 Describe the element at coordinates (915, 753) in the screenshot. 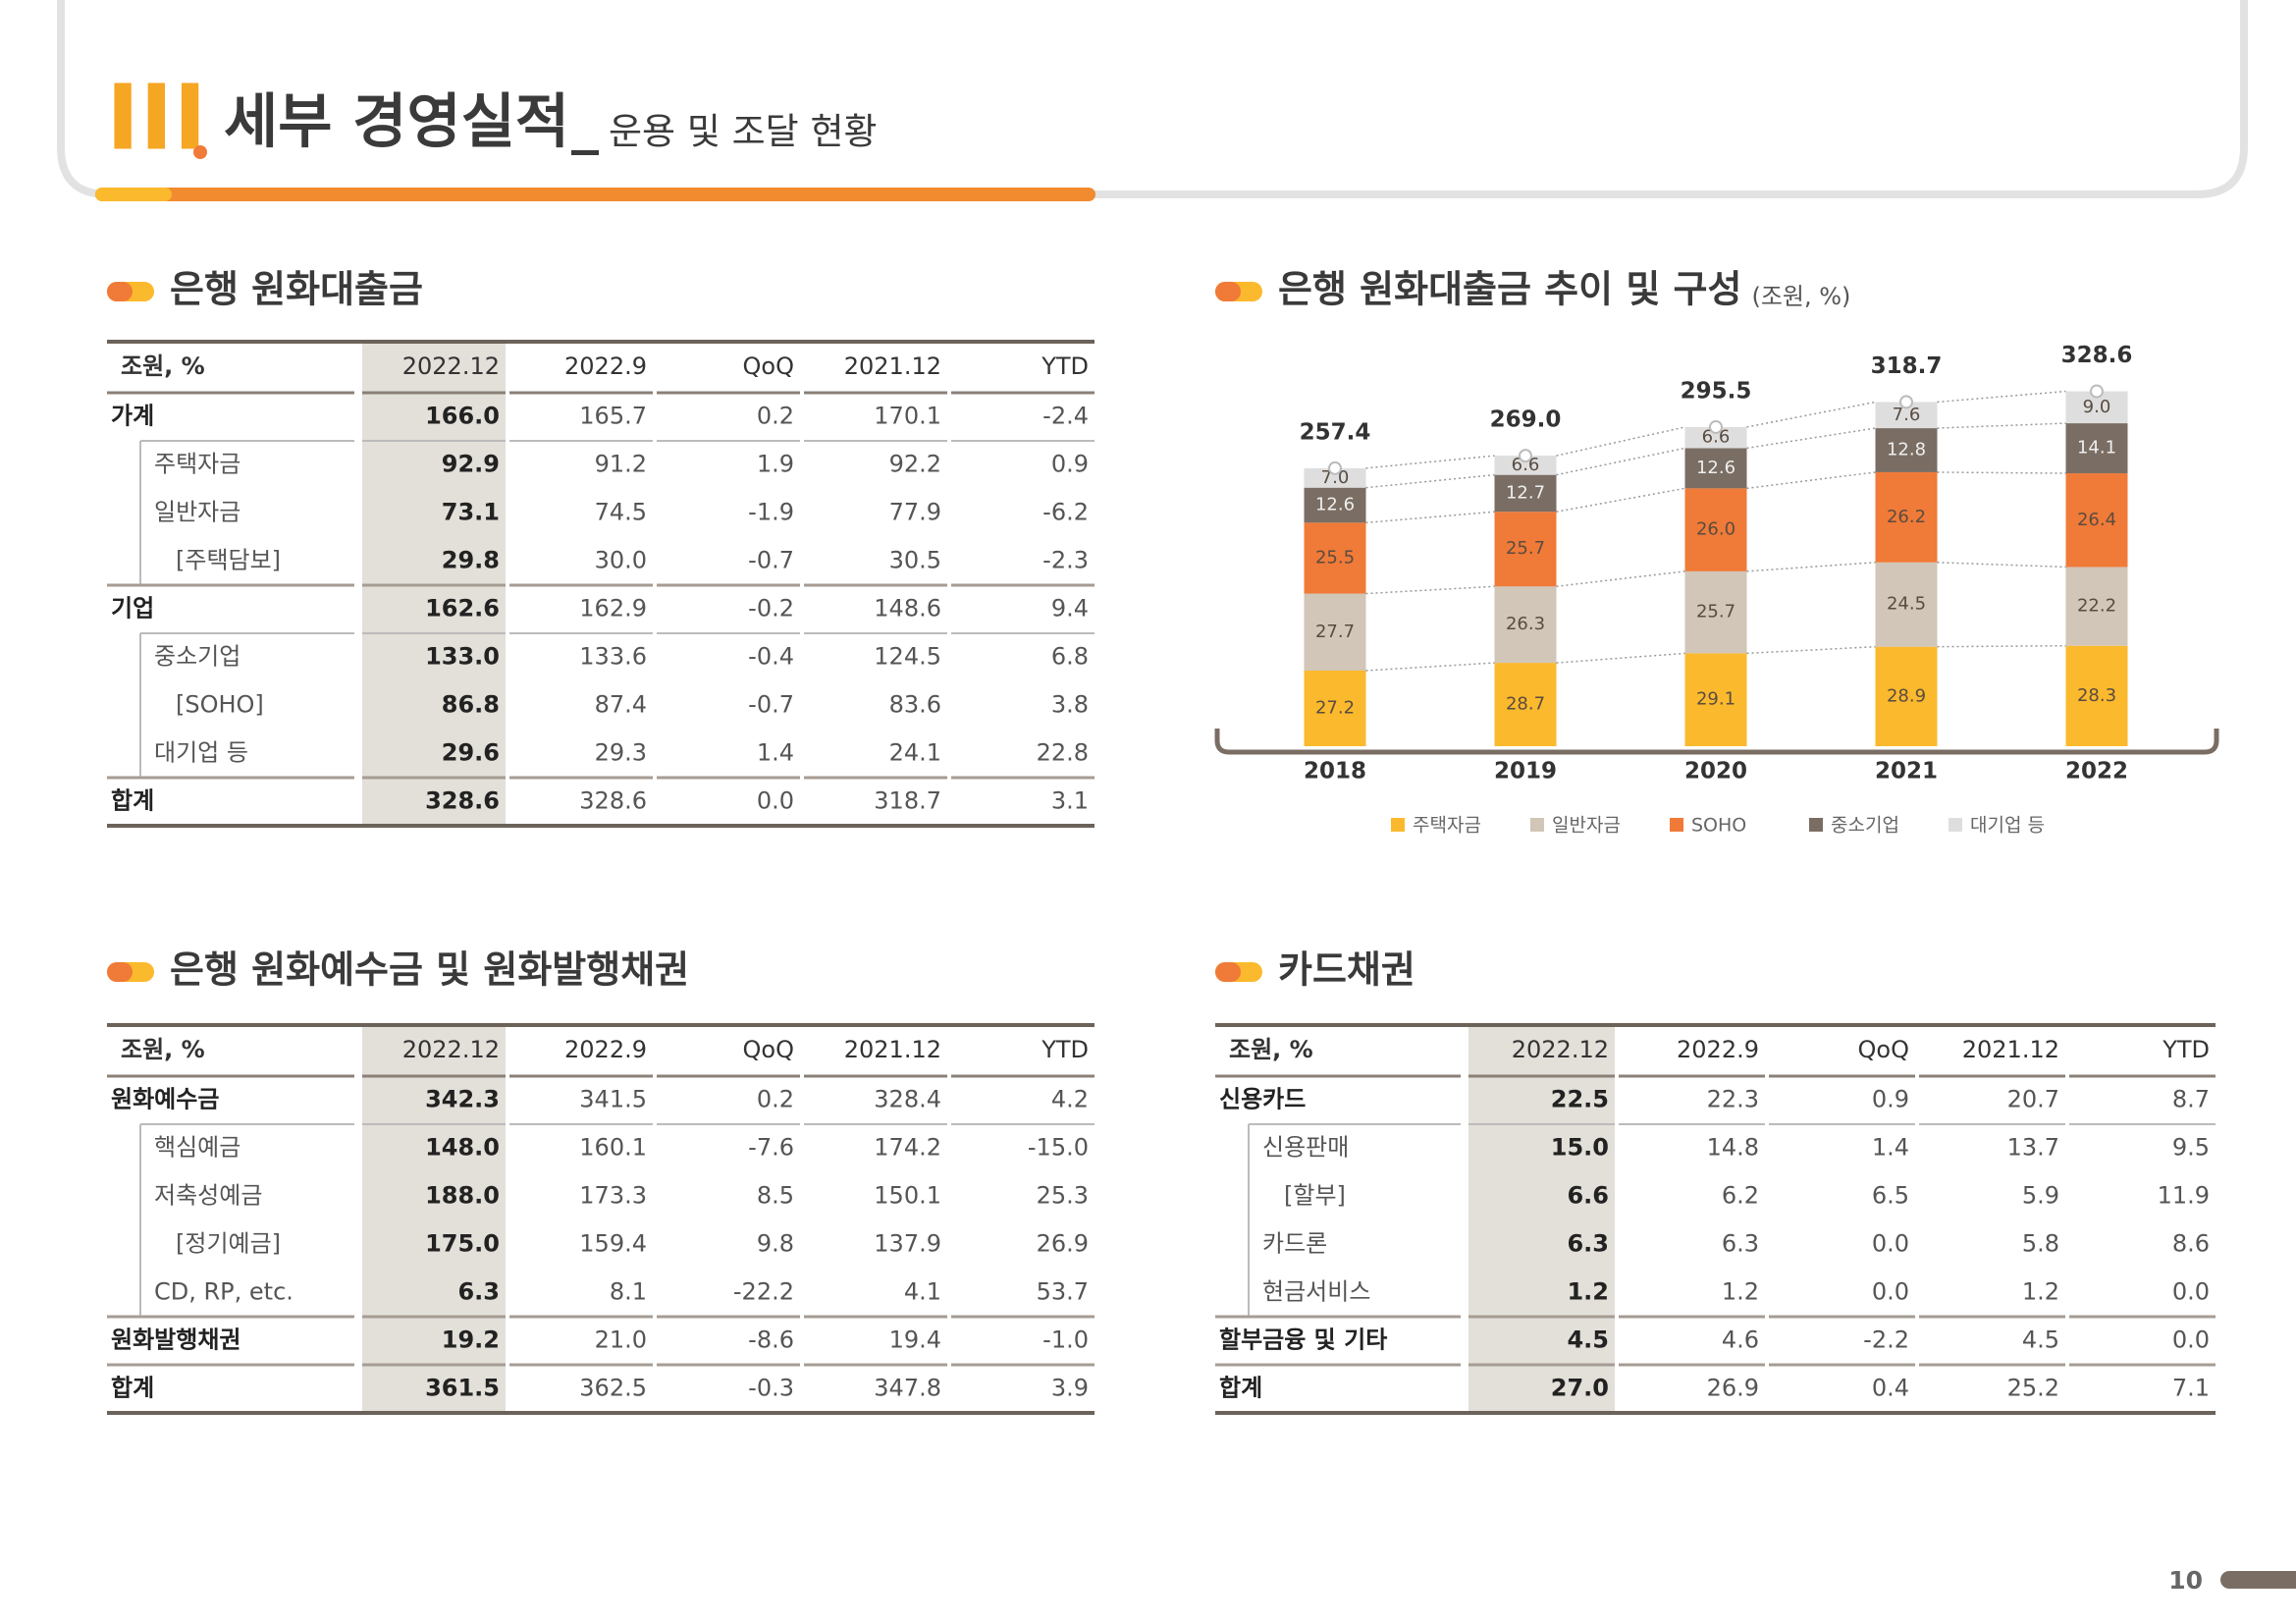

I see `cell-value: 24.1` at that location.